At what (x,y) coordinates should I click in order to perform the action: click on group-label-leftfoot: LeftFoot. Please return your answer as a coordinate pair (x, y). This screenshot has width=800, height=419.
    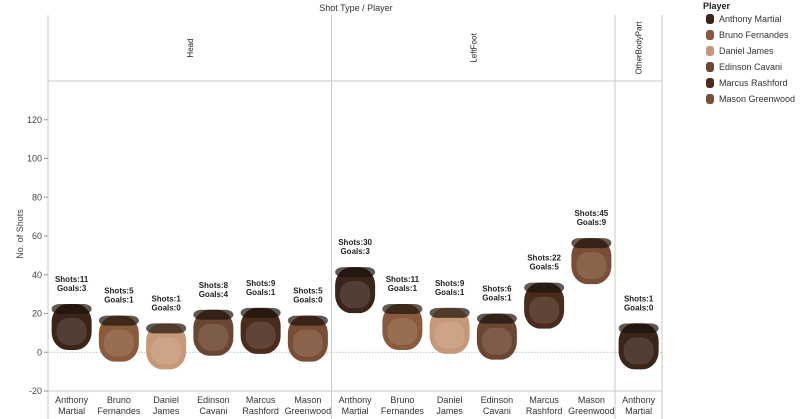
    Looking at the image, I should click on (473, 48).